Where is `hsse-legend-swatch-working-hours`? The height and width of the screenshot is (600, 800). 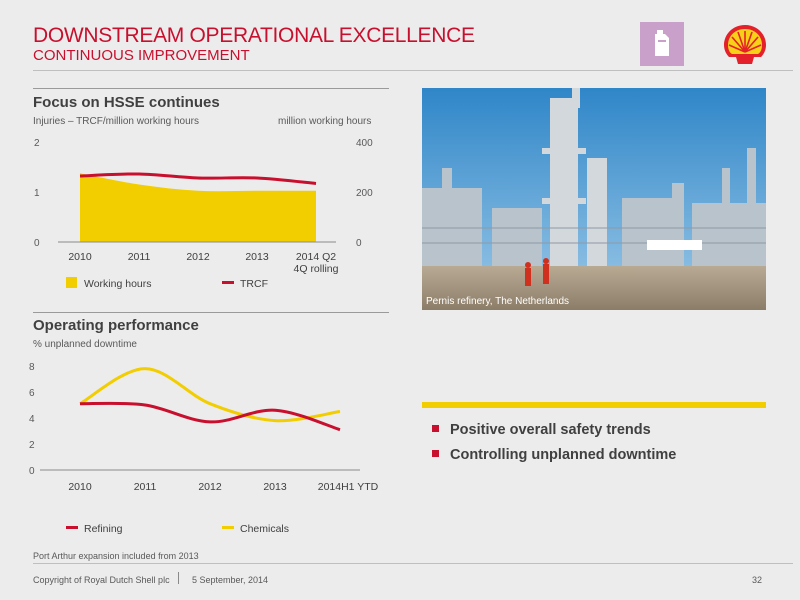 hsse-legend-swatch-working-hours is located at coordinates (71, 282).